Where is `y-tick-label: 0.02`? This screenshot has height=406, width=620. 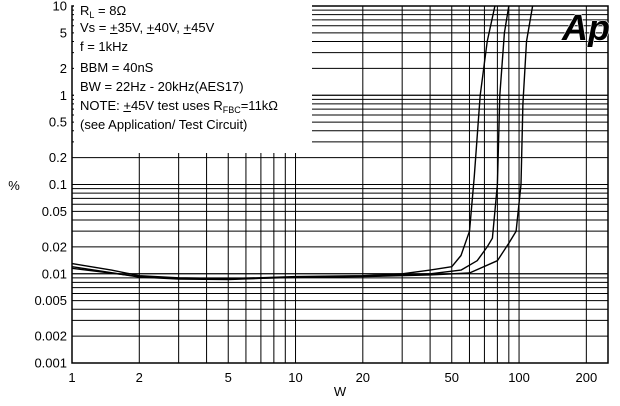
y-tick-label: 0.02 is located at coordinates (54, 246).